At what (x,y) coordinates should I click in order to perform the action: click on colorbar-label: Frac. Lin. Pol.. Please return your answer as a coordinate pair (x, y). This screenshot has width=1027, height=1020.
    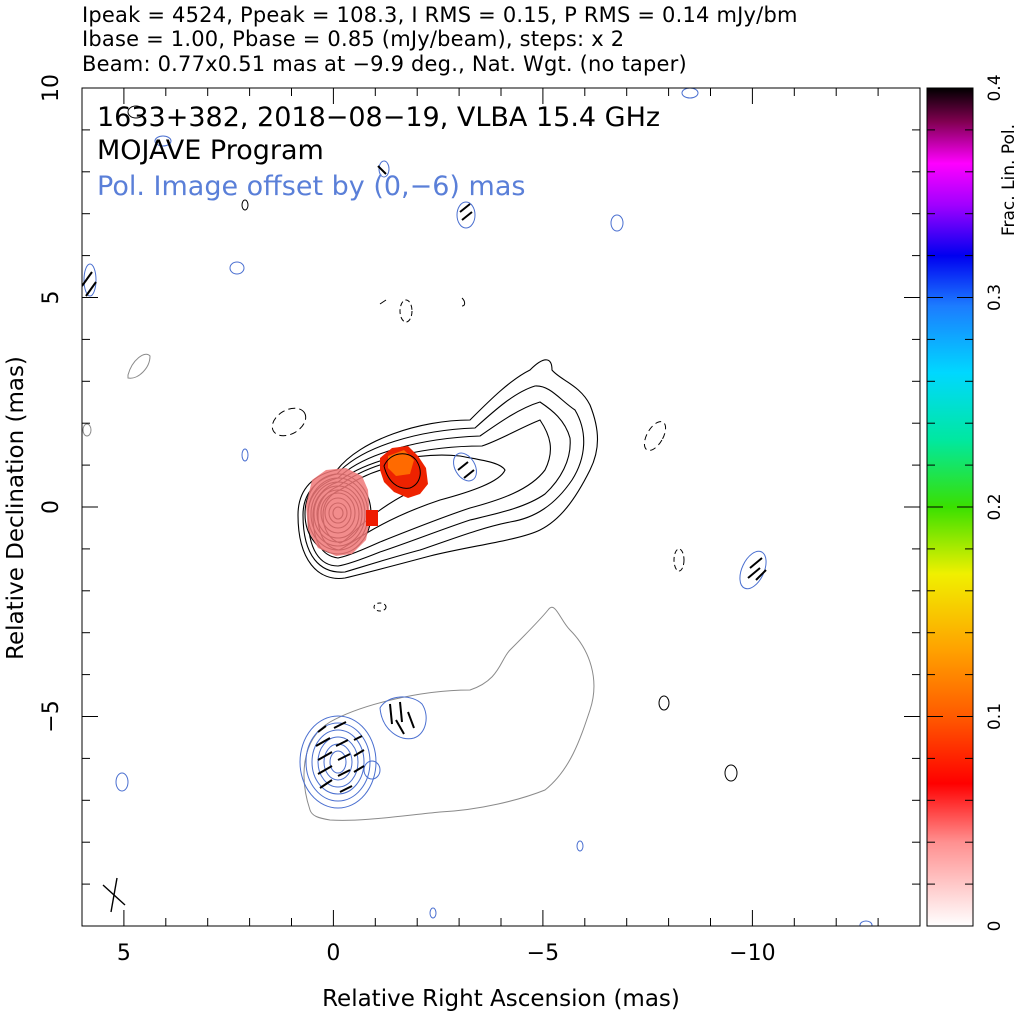
    Looking at the image, I should click on (1009, 180).